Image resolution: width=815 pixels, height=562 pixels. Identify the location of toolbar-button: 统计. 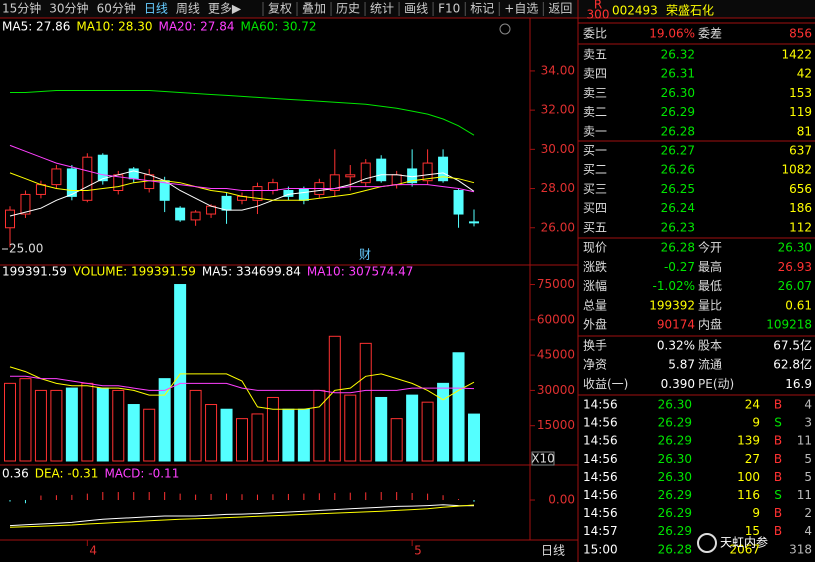
(382, 9).